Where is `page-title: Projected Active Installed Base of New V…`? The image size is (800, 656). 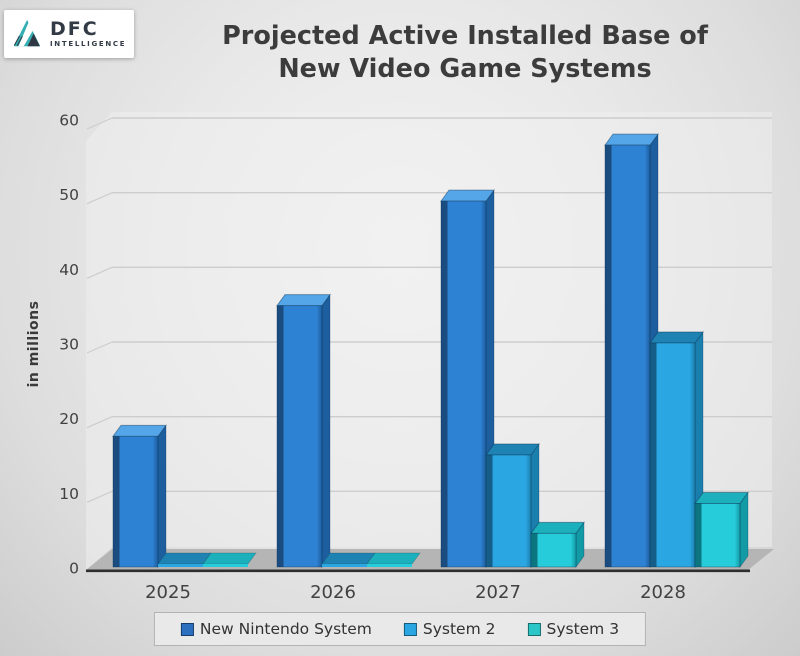
page-title: Projected Active Installed Base of New V… is located at coordinates (465, 52).